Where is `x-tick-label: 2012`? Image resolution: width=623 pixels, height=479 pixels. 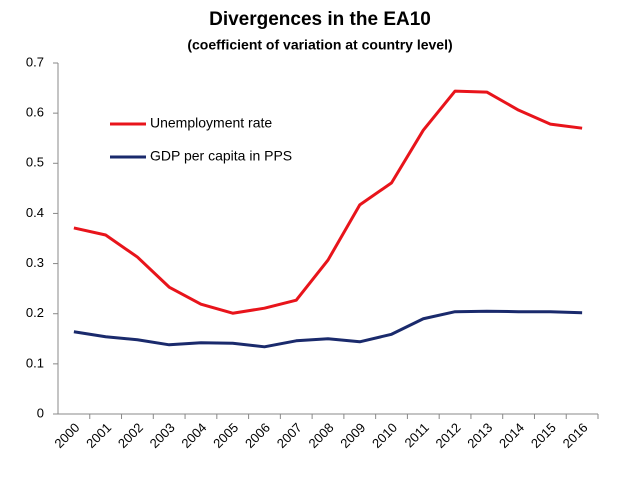 x-tick-label: 2012 is located at coordinates (448, 435).